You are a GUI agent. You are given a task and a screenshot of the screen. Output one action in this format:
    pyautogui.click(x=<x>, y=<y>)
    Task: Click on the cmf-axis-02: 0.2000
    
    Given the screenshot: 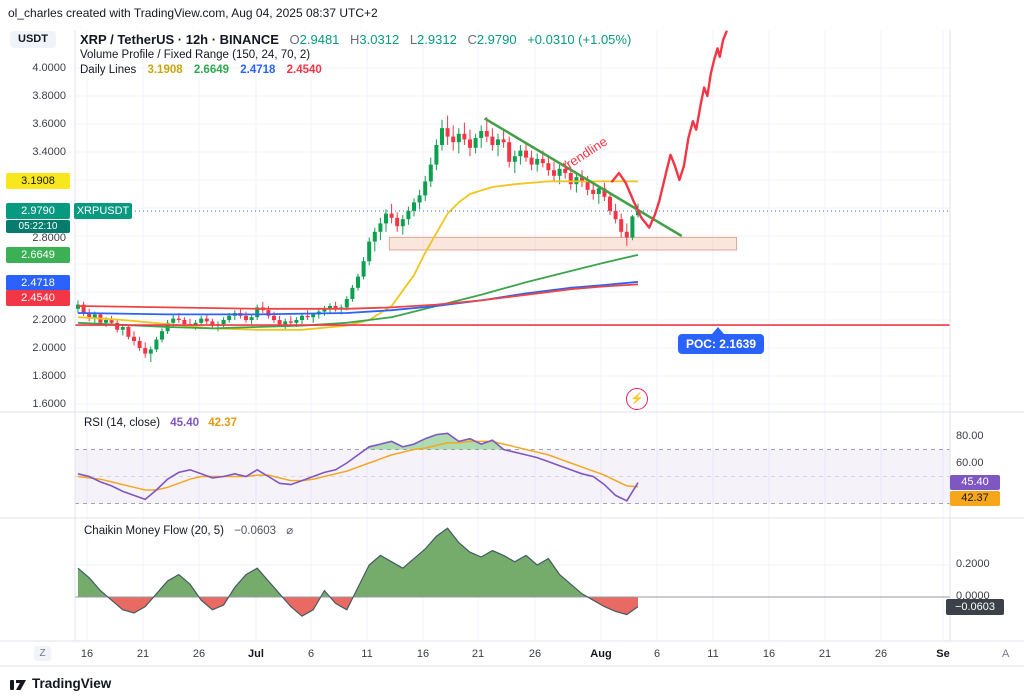 What is the action you would take?
    pyautogui.click(x=973, y=564)
    